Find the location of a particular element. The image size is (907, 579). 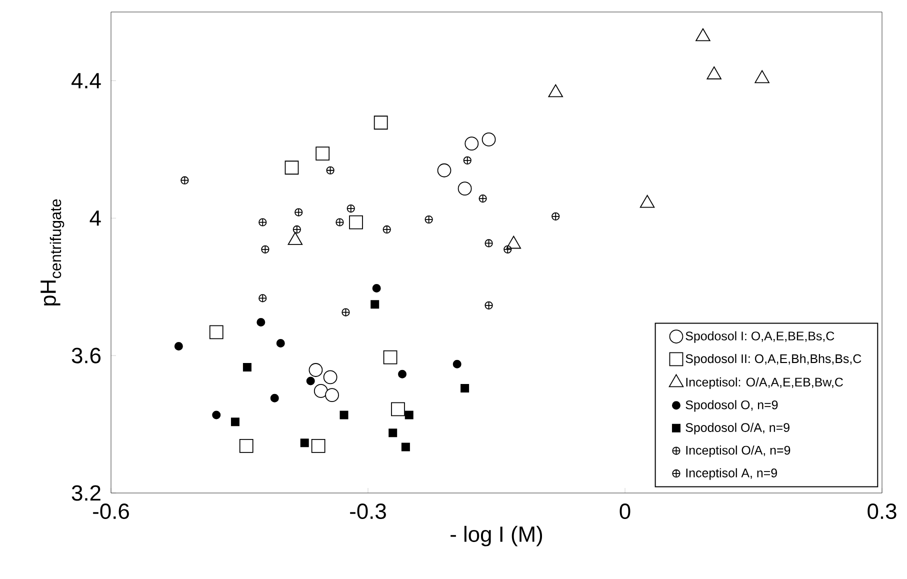

y-tick-label: 3.6 is located at coordinates (86, 356).